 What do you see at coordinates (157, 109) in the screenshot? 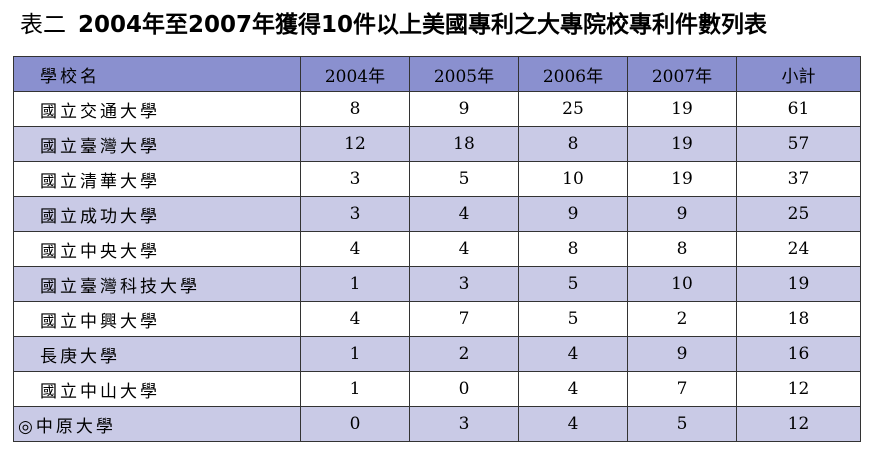
I see `school-name: 國立交通大學` at bounding box center [157, 109].